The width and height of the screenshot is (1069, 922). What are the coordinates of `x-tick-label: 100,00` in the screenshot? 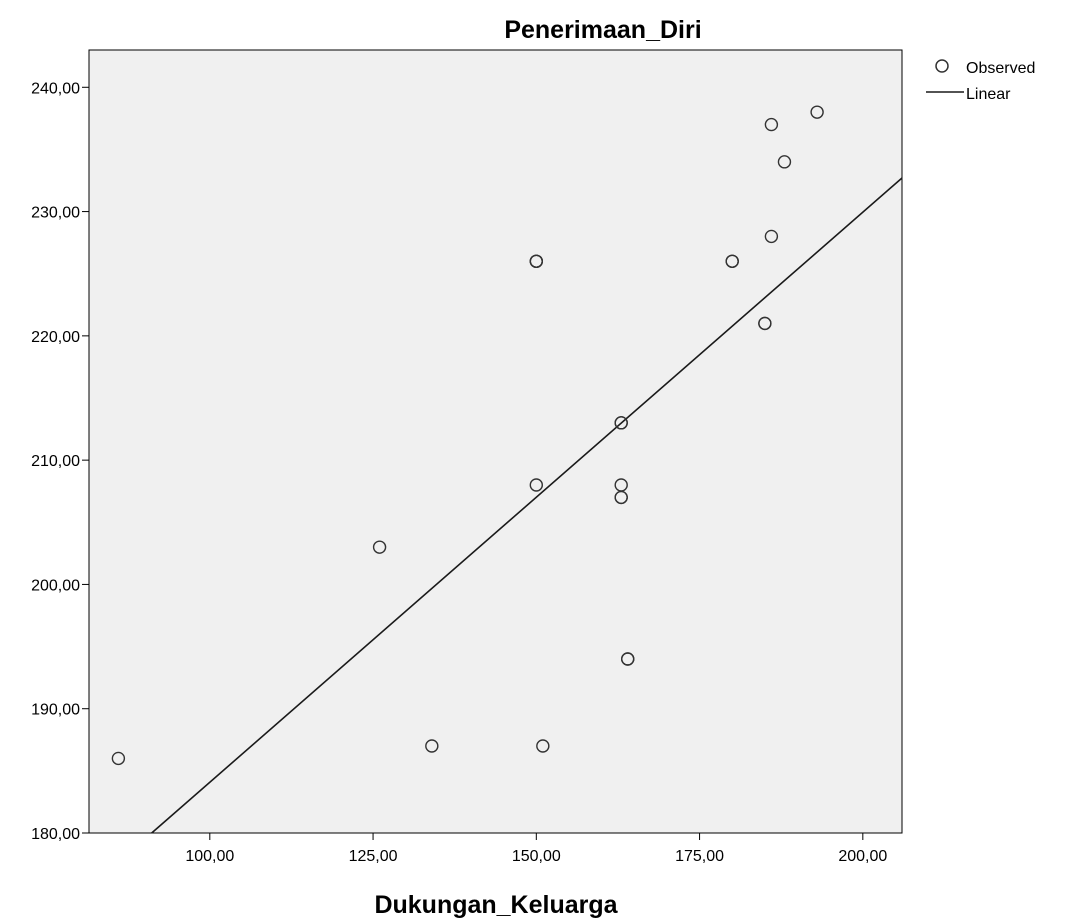 It's located at (209, 856).